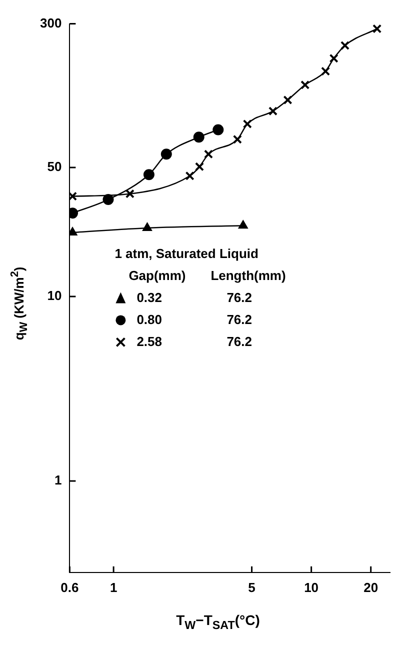 The image size is (415, 652). I want to click on legend-label: 0.80, so click(149, 319).